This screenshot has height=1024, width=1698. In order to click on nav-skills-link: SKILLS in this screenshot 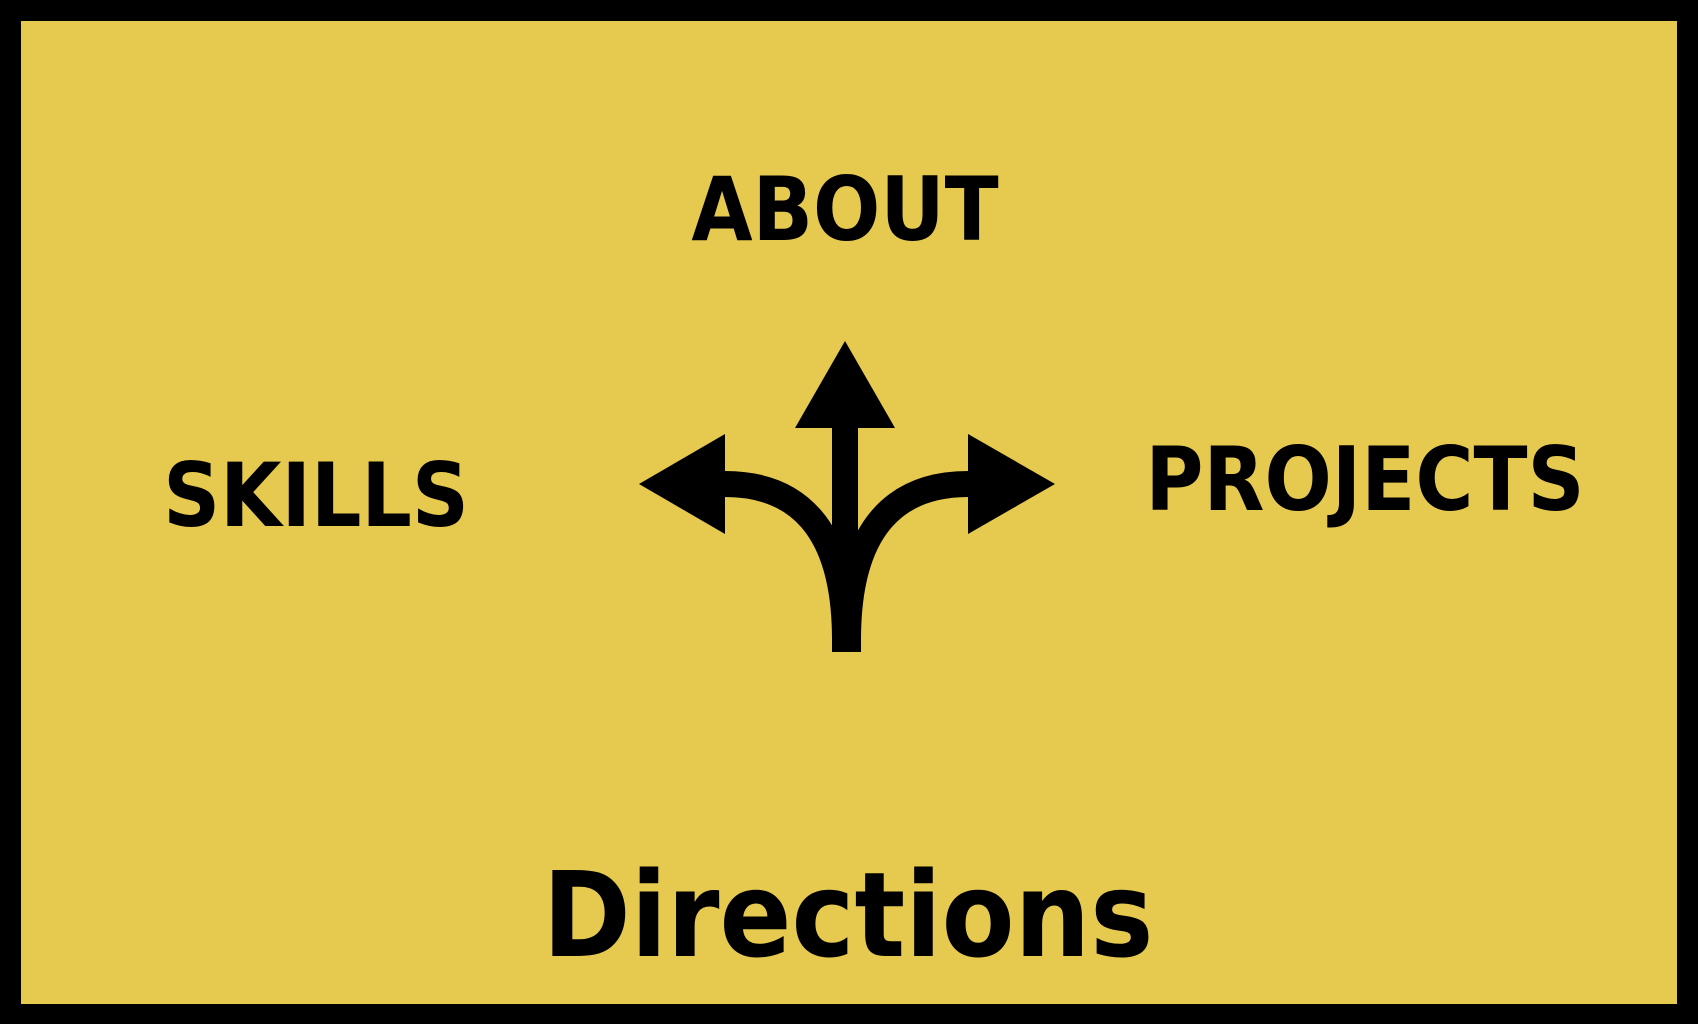, I will do `click(316, 495)`.